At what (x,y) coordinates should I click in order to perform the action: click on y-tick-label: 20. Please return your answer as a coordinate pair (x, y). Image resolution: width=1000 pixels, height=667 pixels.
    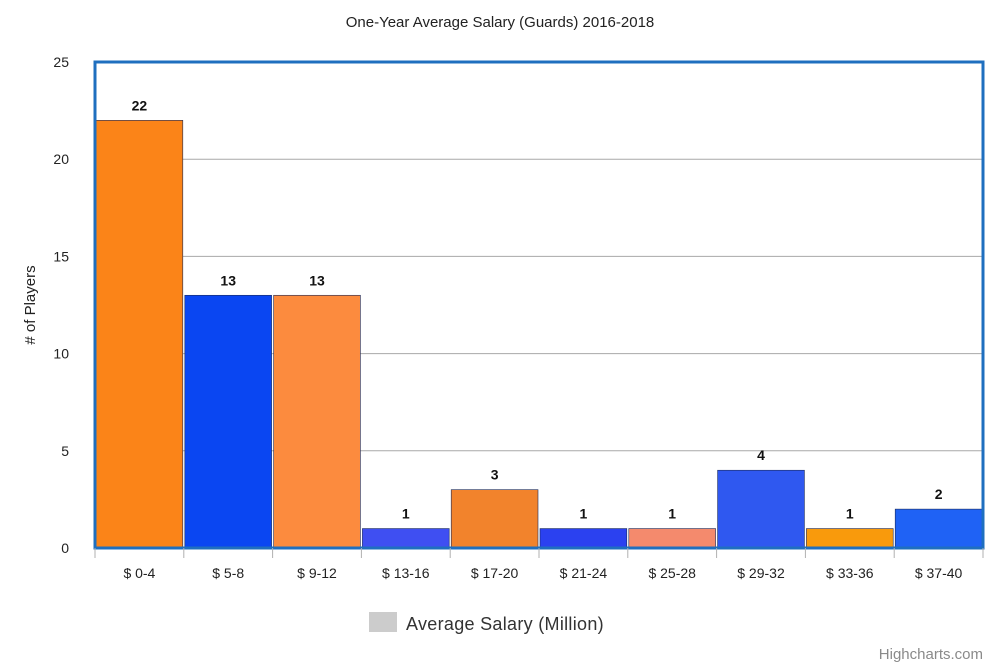
    Looking at the image, I should click on (61, 159).